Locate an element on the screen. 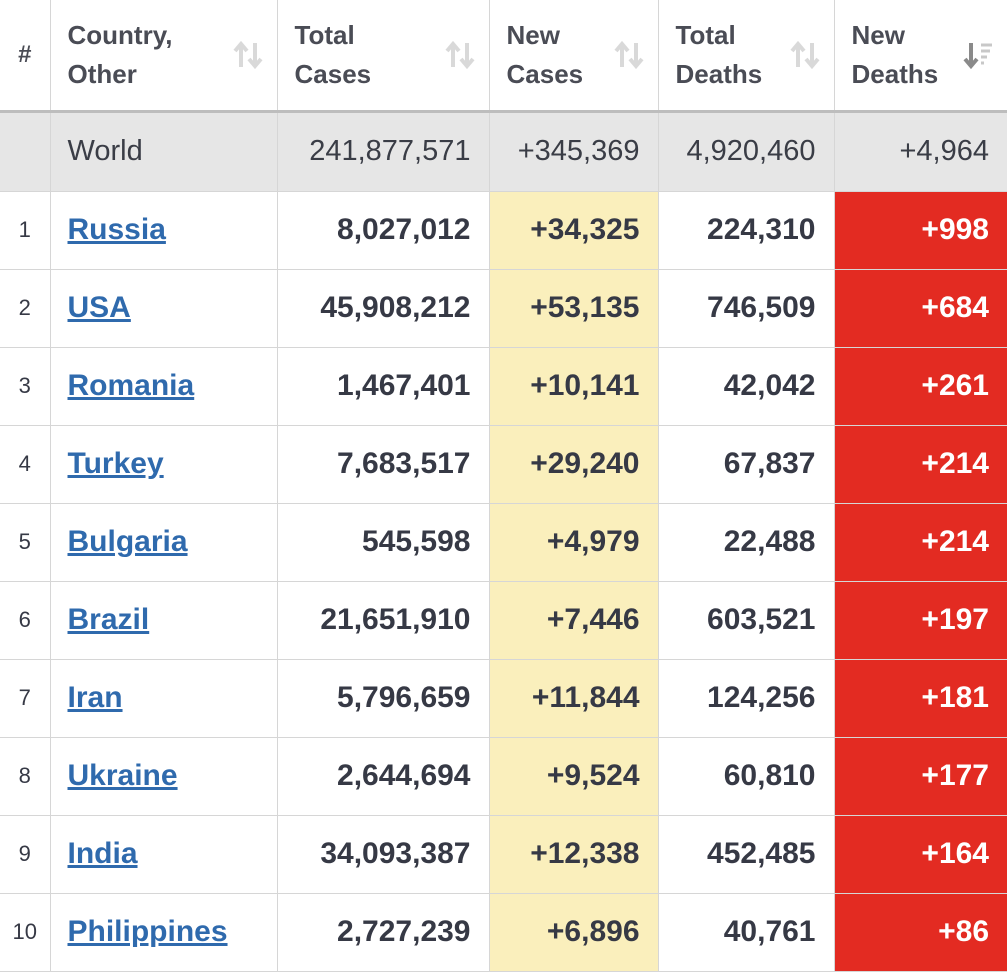  table-row: 8 Ukraine 2,644,694 +9,524 60,810 +177 is located at coordinates (503, 776).